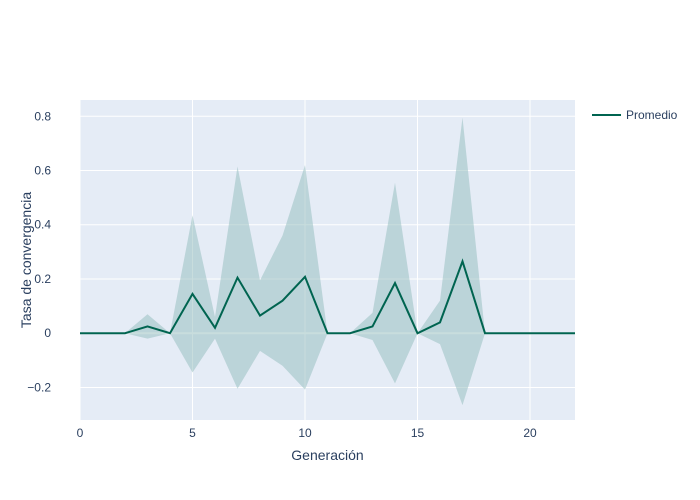 This screenshot has width=700, height=500. I want to click on y-axis-title: Tasa de convergencia, so click(26, 260).